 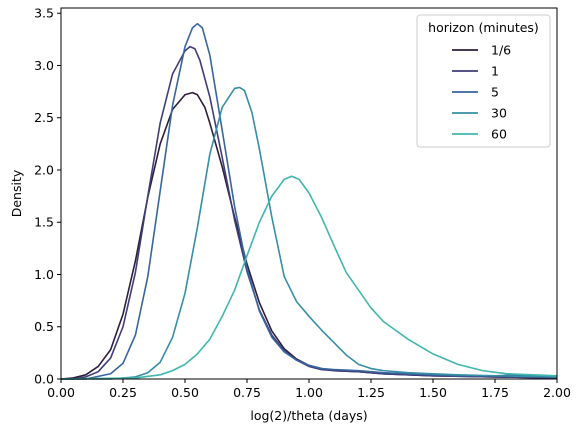 I want to click on y-tick-label: 1.5, so click(x=44, y=222).